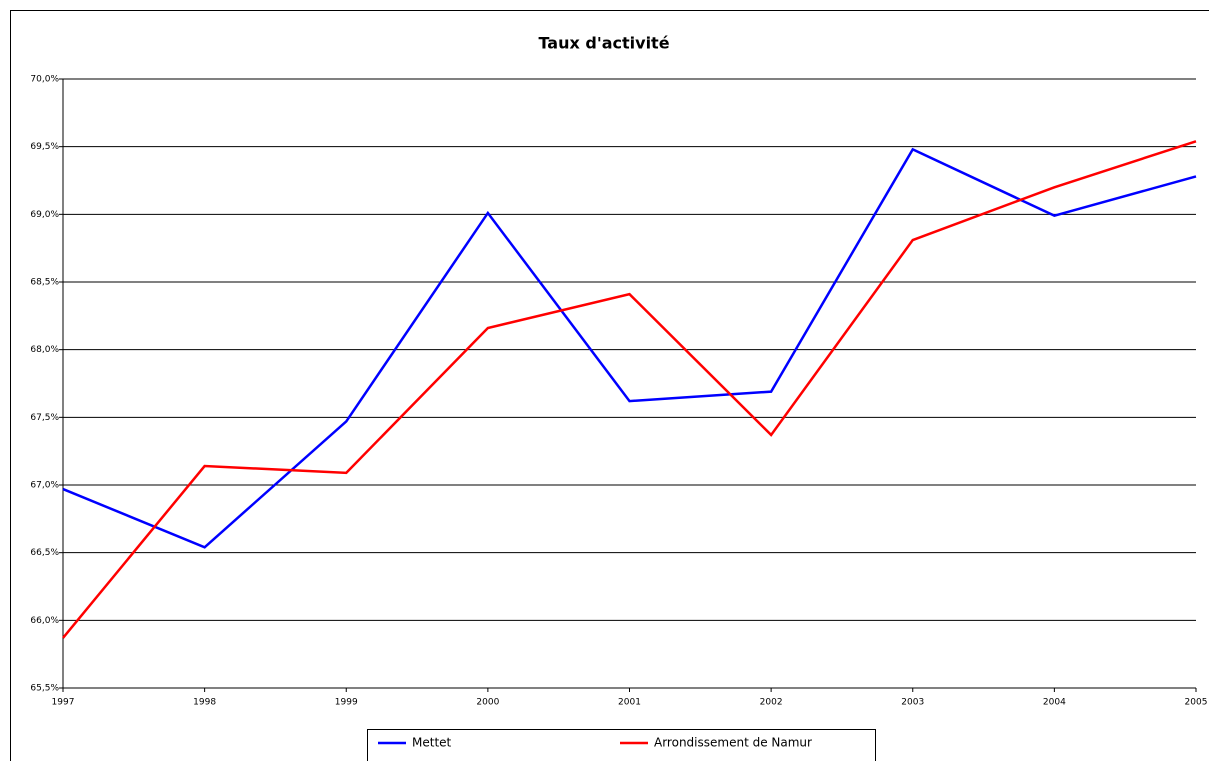 This screenshot has width=1209, height=761. I want to click on legend-label: Mettet, so click(432, 743).